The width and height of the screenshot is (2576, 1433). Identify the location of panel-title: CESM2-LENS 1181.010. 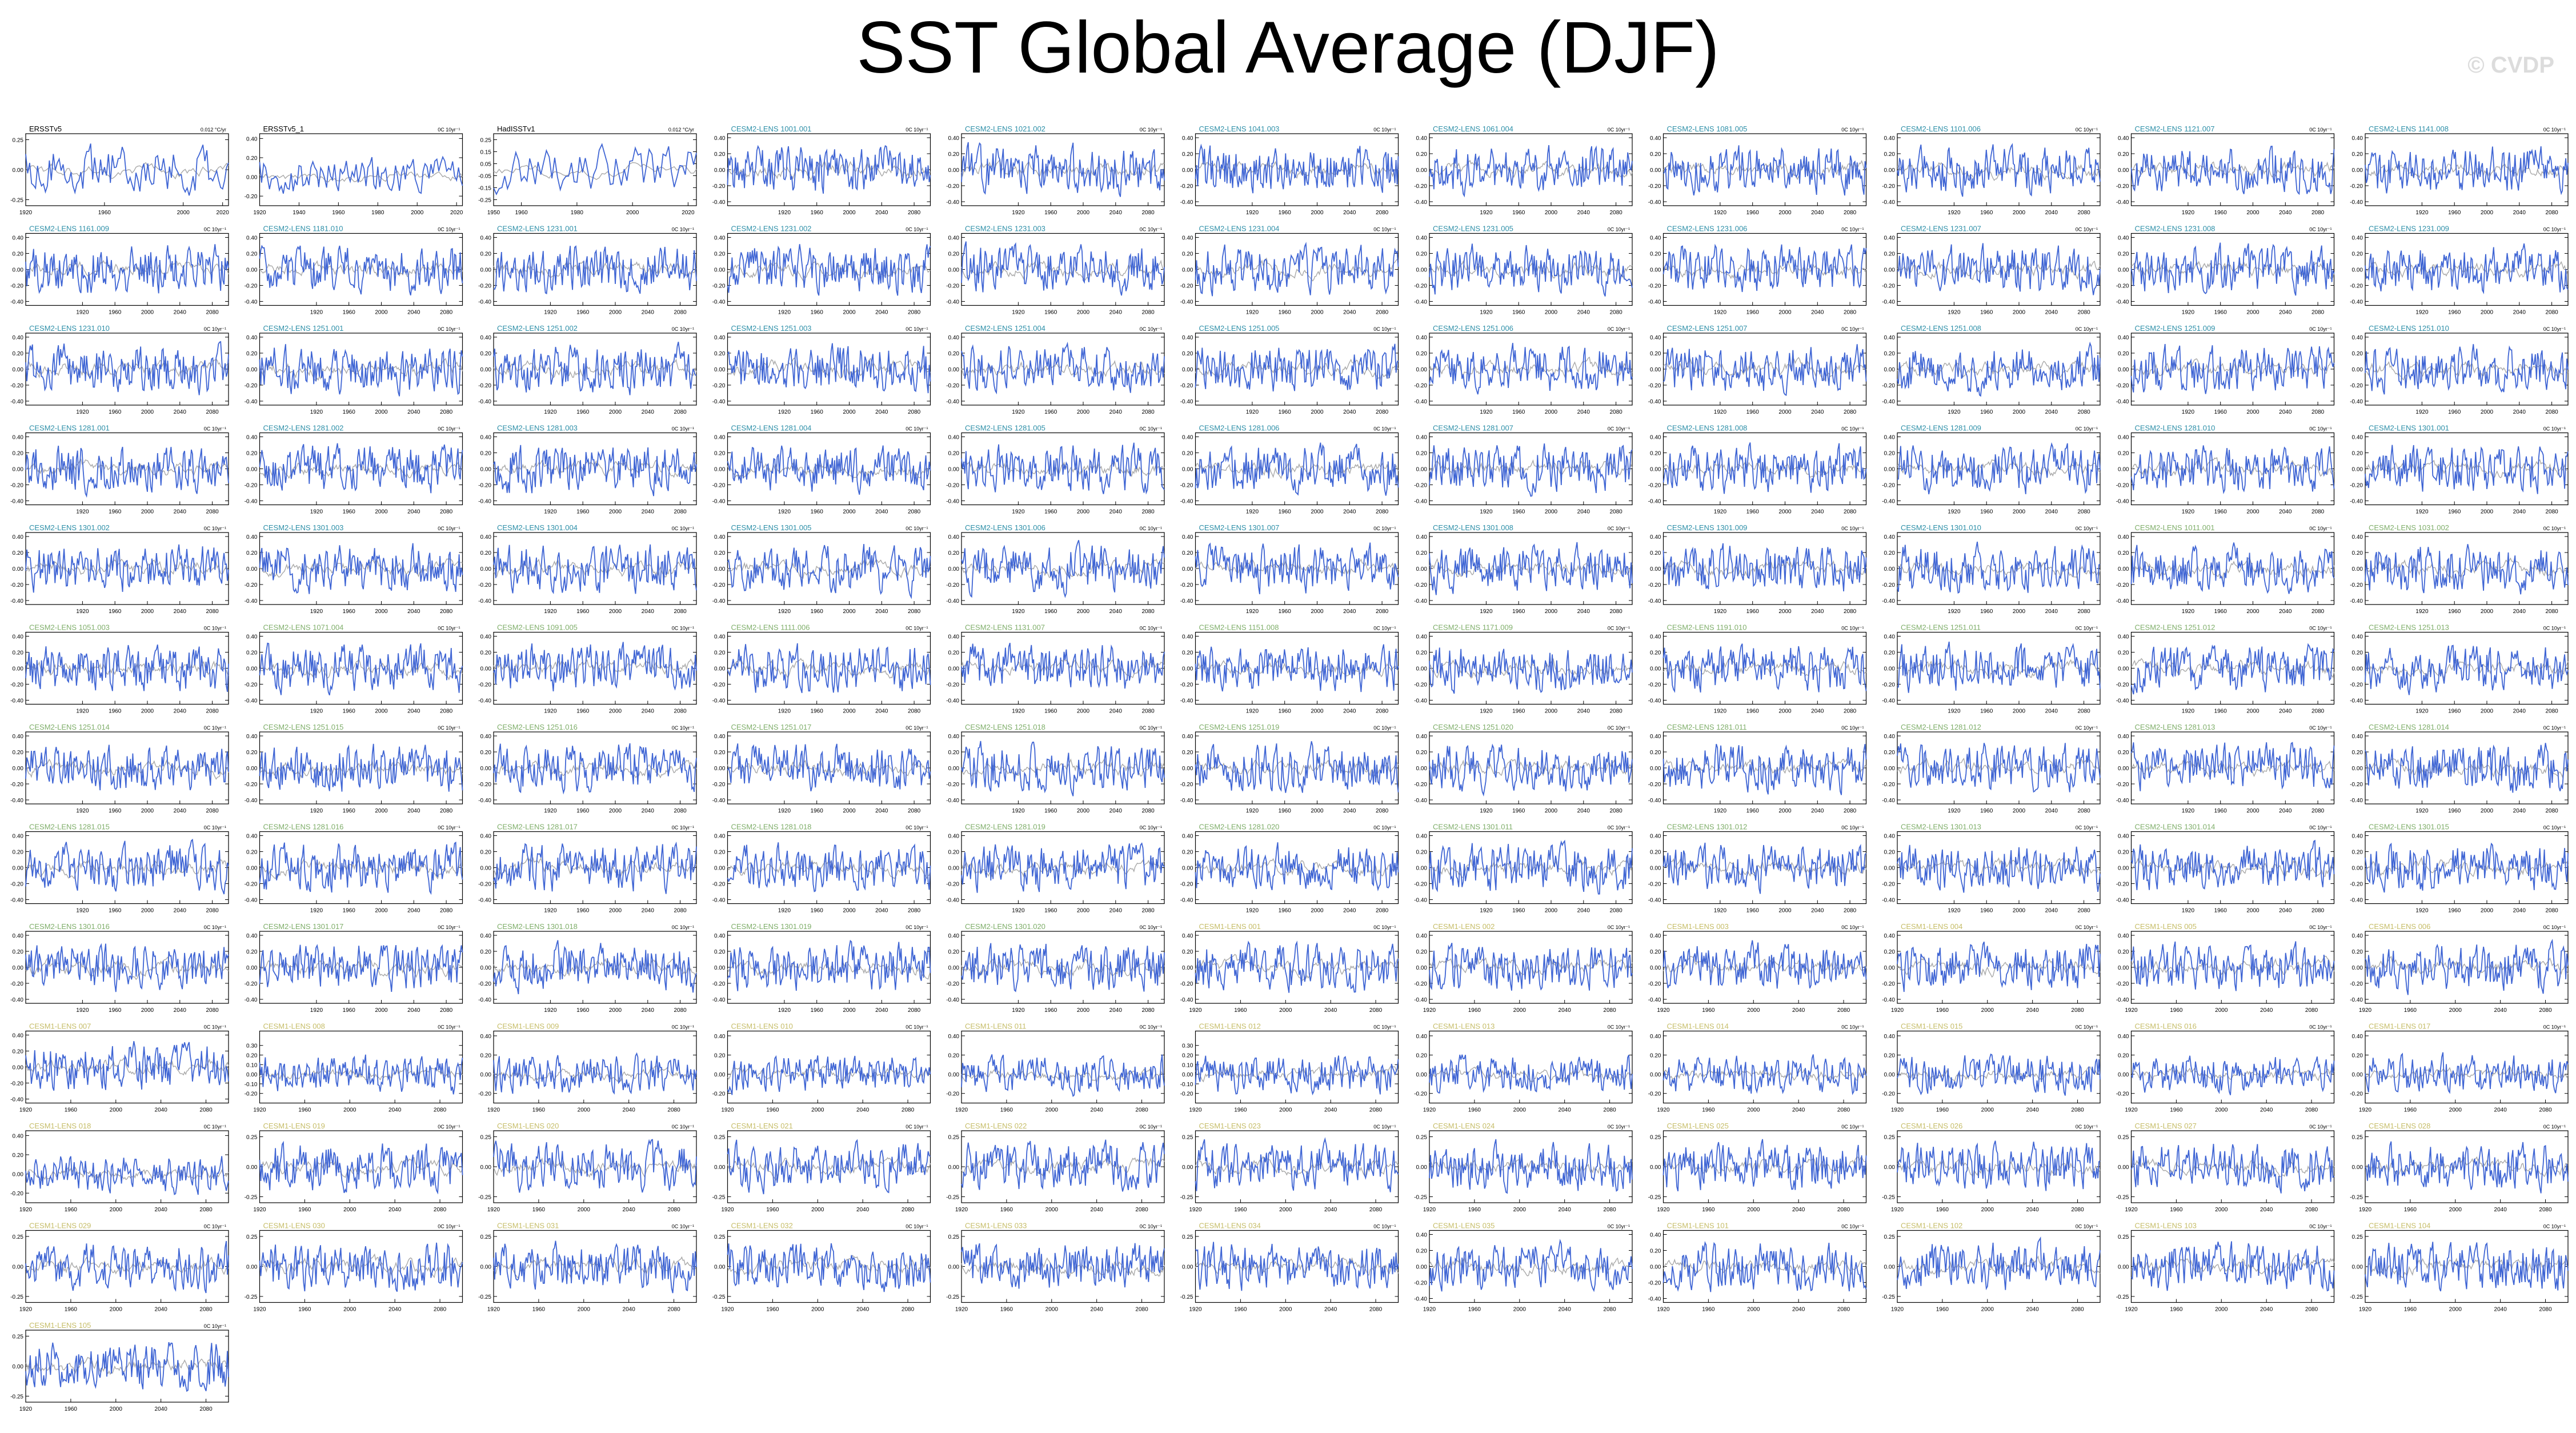
(303, 229).